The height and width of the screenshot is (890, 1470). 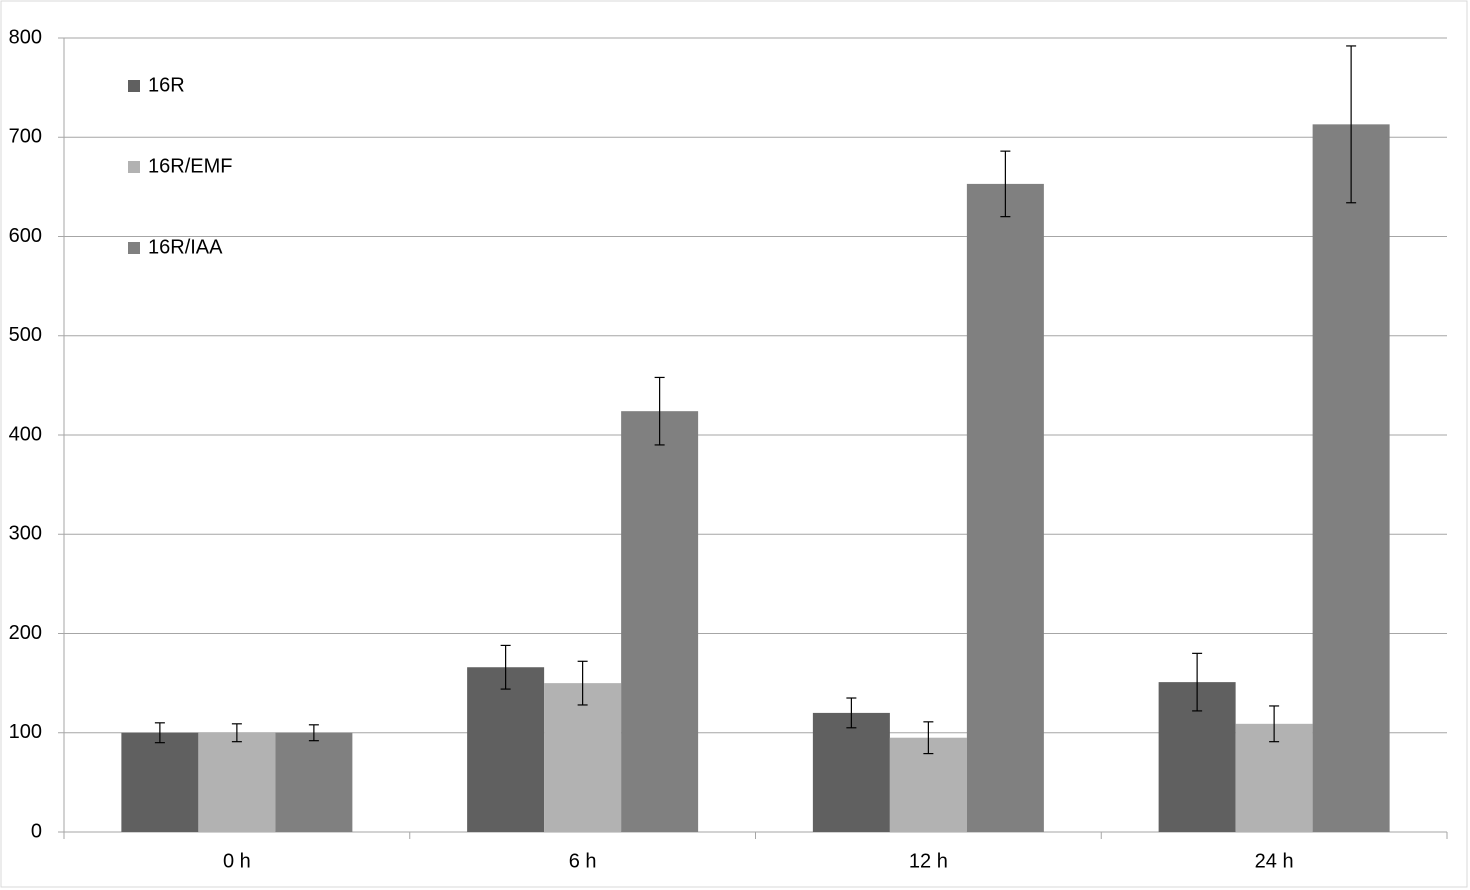 I want to click on y-tick-label: 800, so click(x=25, y=37).